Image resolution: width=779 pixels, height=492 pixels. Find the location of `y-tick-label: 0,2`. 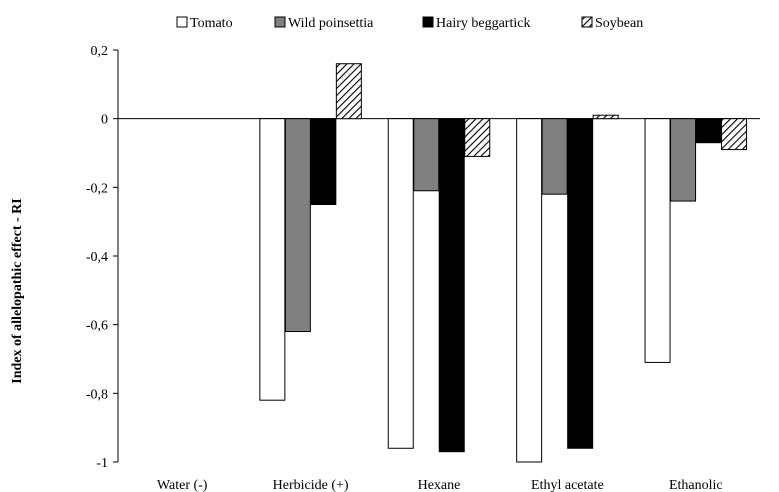

y-tick-label: 0,2 is located at coordinates (100, 51).